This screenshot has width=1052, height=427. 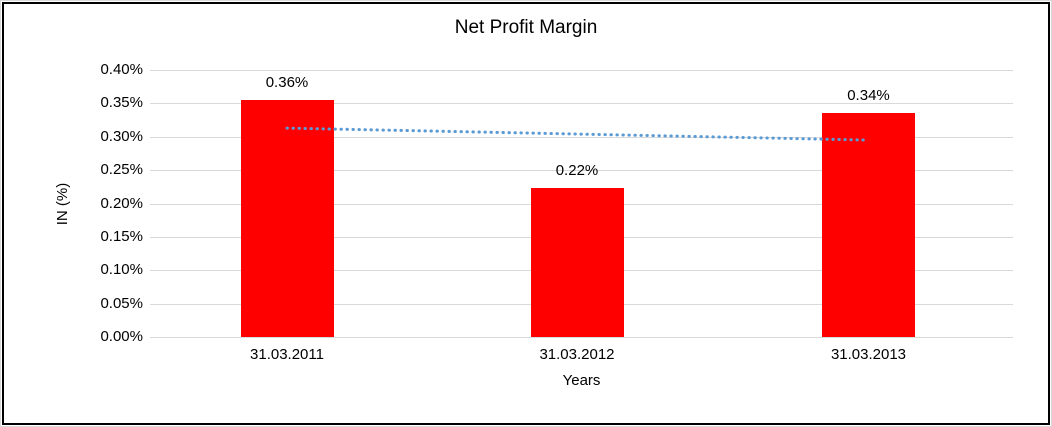 What do you see at coordinates (121, 136) in the screenshot?
I see `y-tick-label: 0.30%` at bounding box center [121, 136].